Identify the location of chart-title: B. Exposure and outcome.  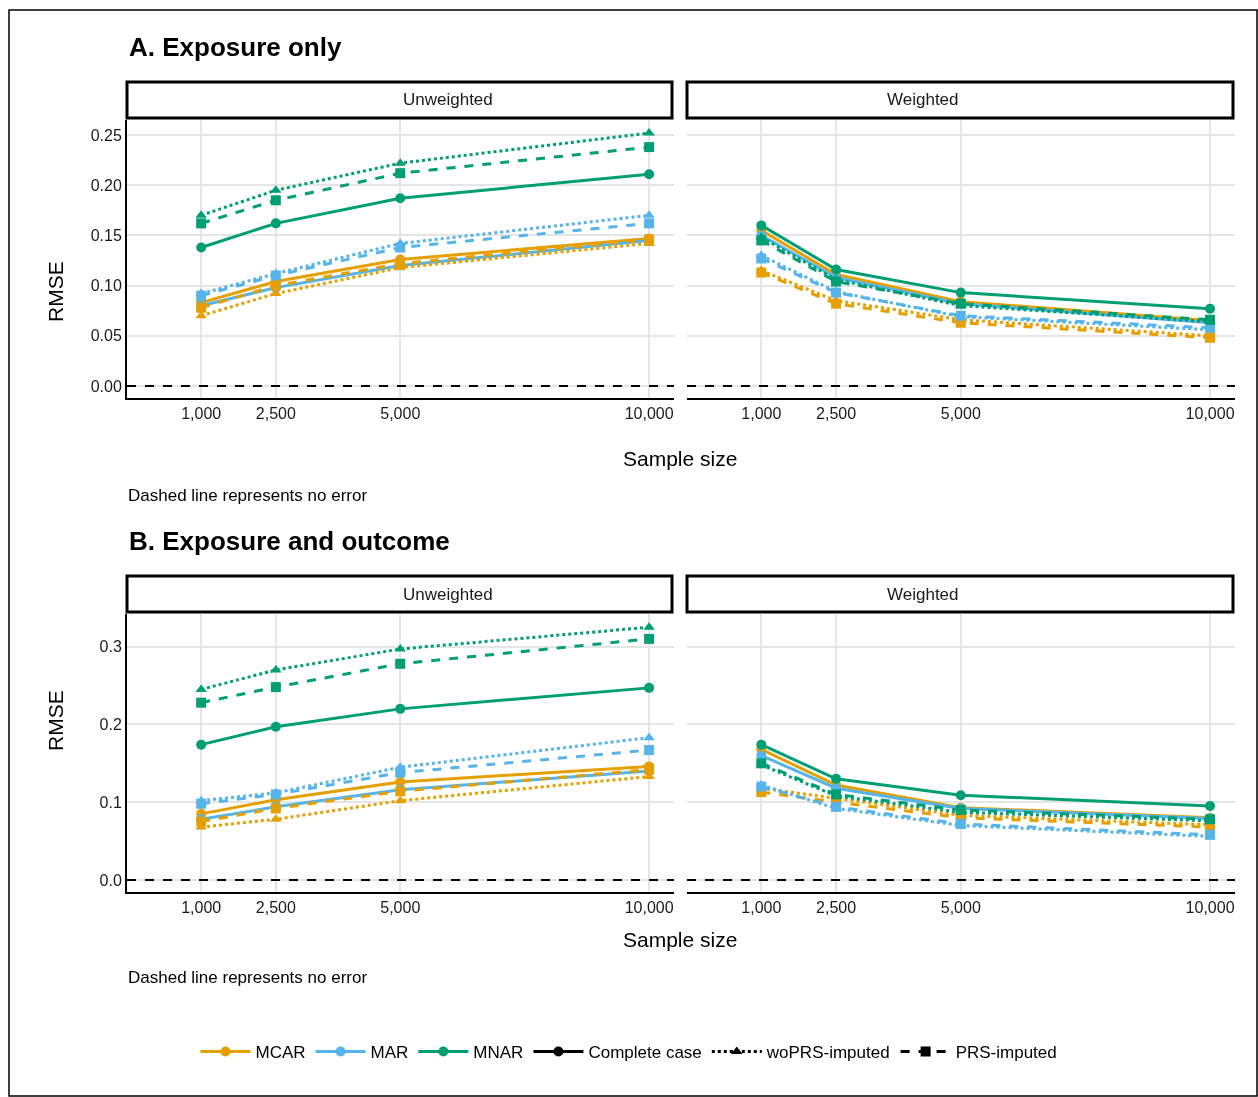
(289, 541).